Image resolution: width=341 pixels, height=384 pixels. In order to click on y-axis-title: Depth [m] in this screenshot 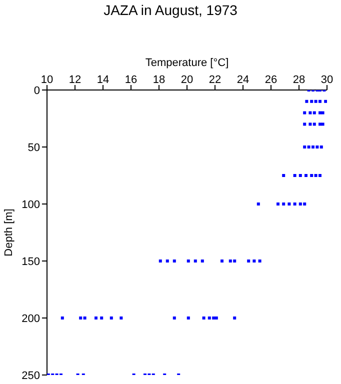, I will do `click(8, 232)`.